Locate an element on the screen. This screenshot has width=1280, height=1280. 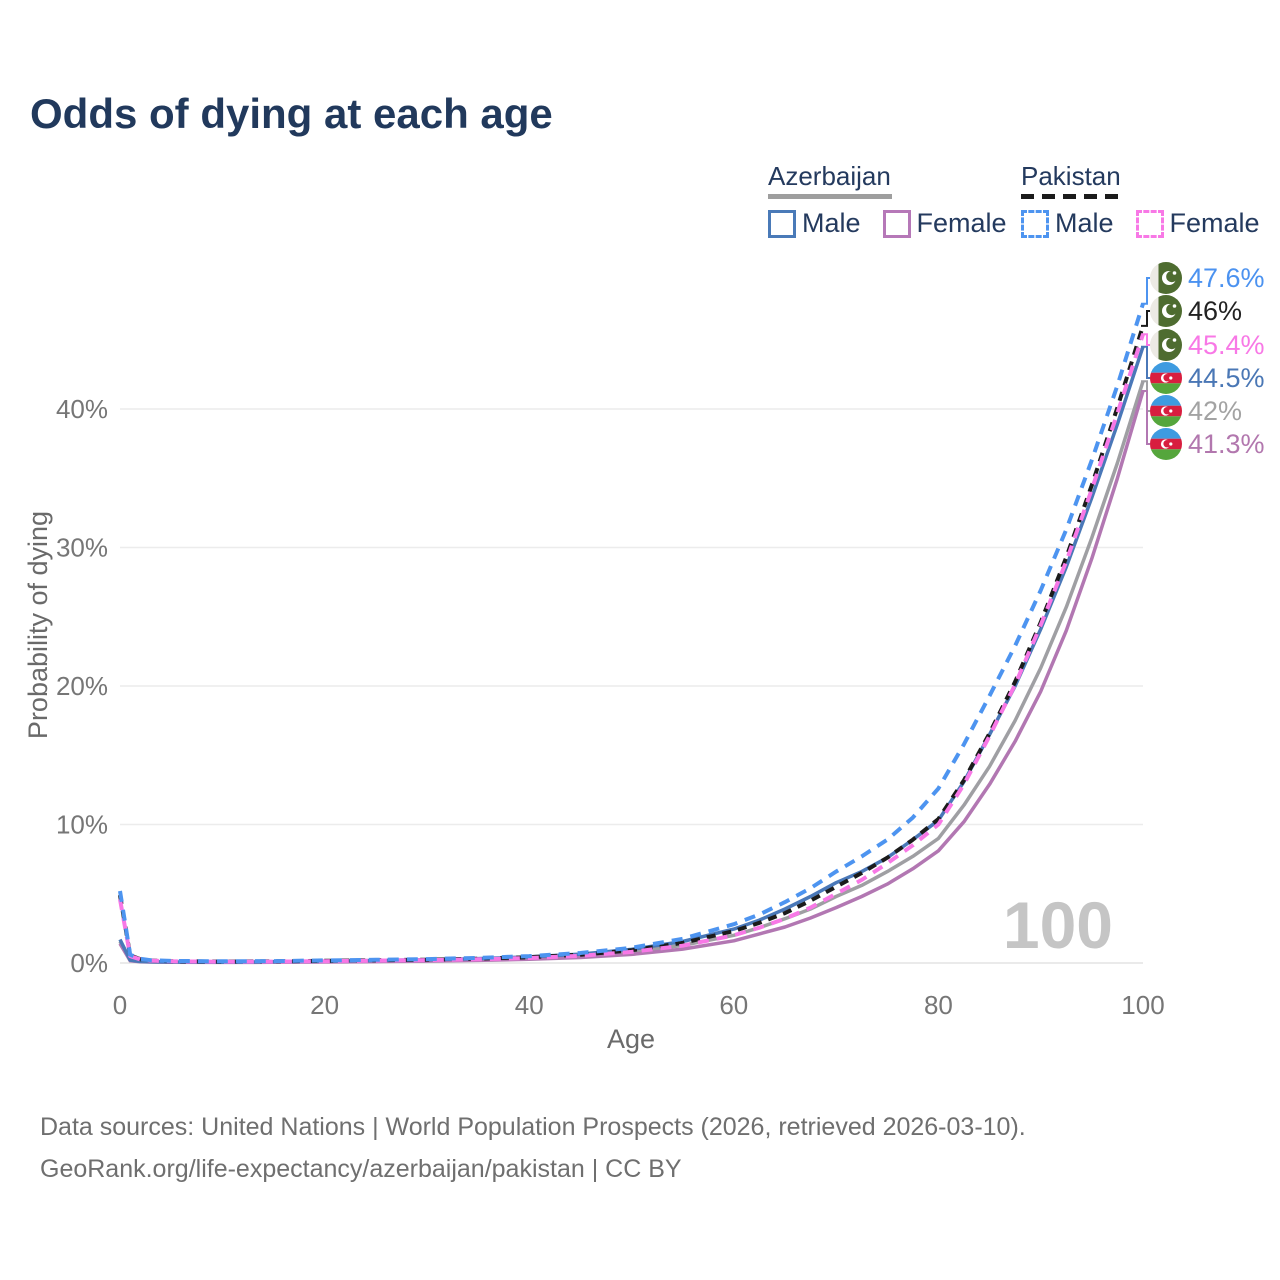
end-label-pakistan-male: 47.6% is located at coordinates (1226, 278).